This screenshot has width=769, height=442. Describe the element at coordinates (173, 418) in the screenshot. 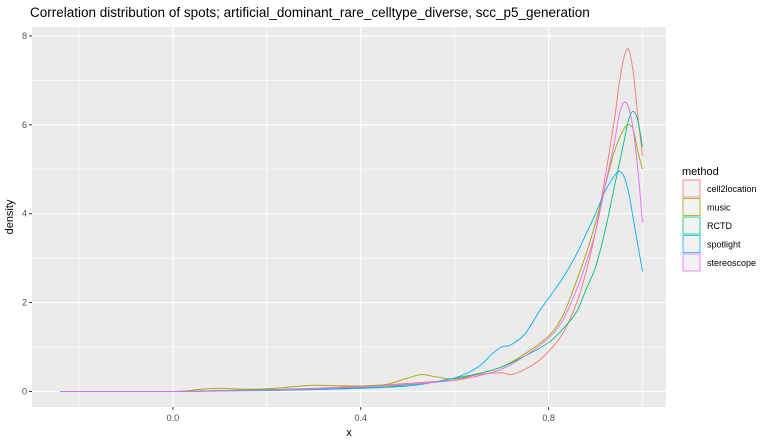

I see `x-tick-label-0: 0.0` at that location.